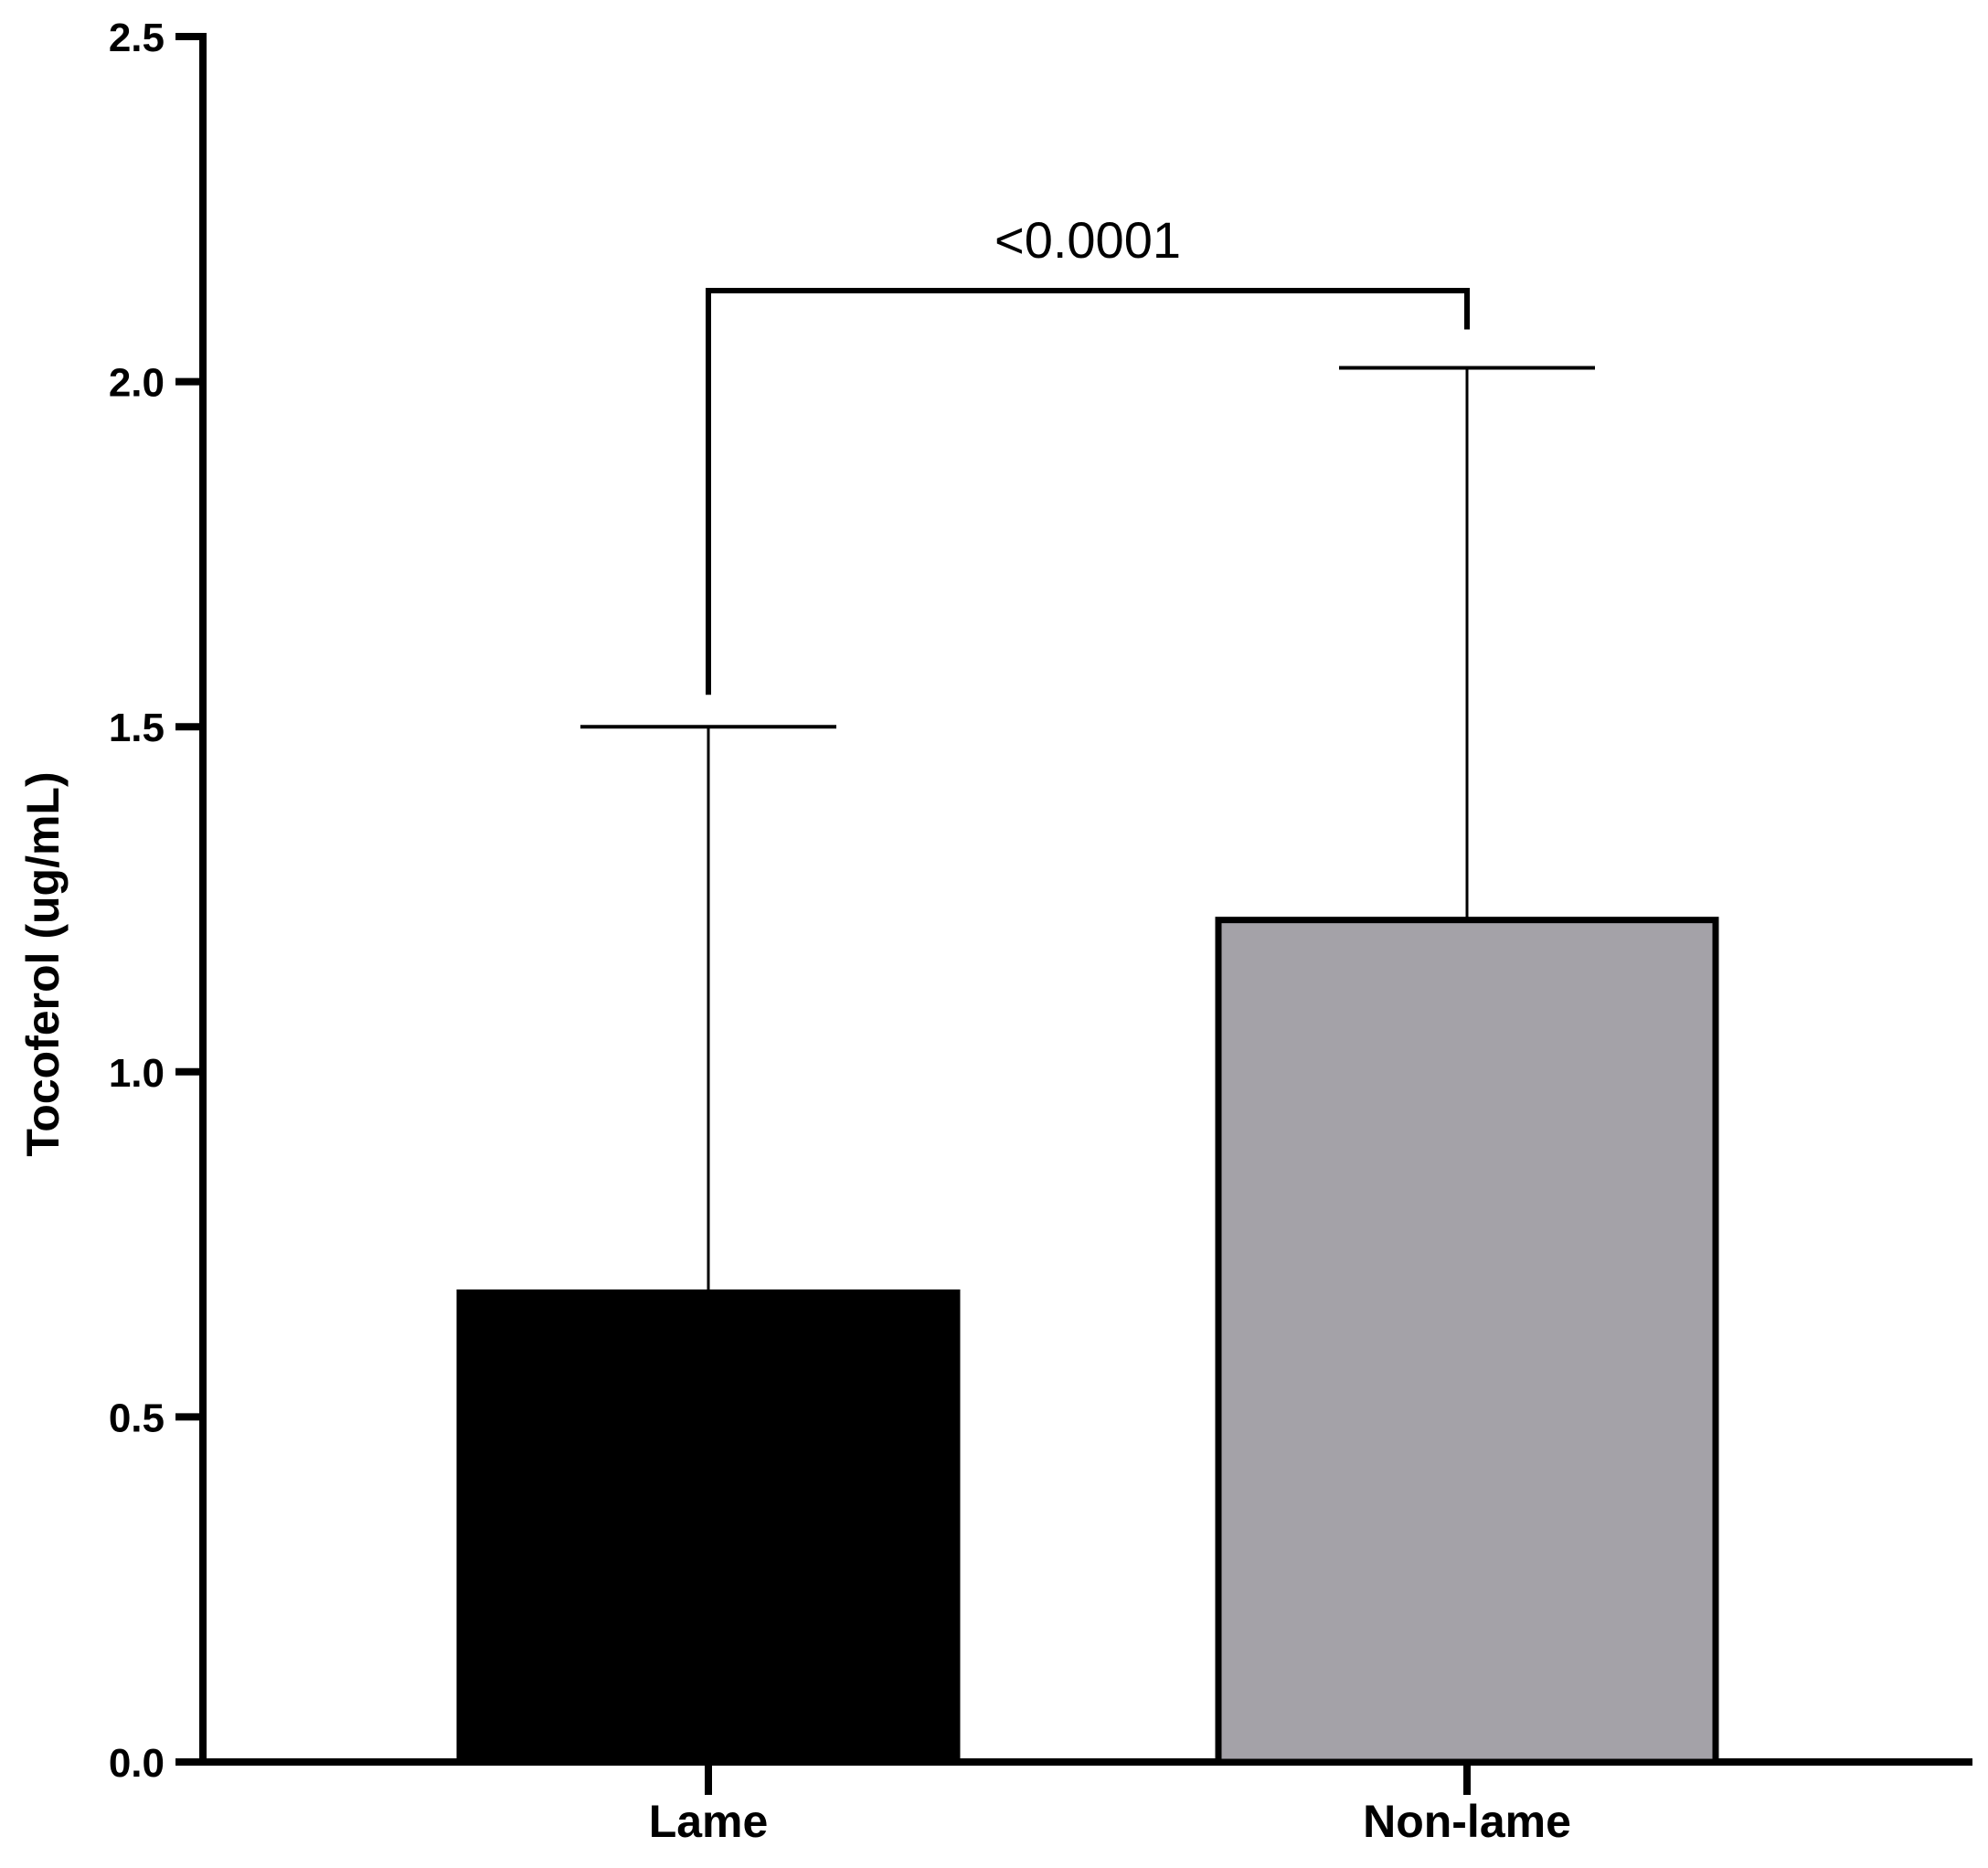 The image size is (1988, 1868). What do you see at coordinates (137, 1074) in the screenshot?
I see `y-tick-label-2: 1.0` at bounding box center [137, 1074].